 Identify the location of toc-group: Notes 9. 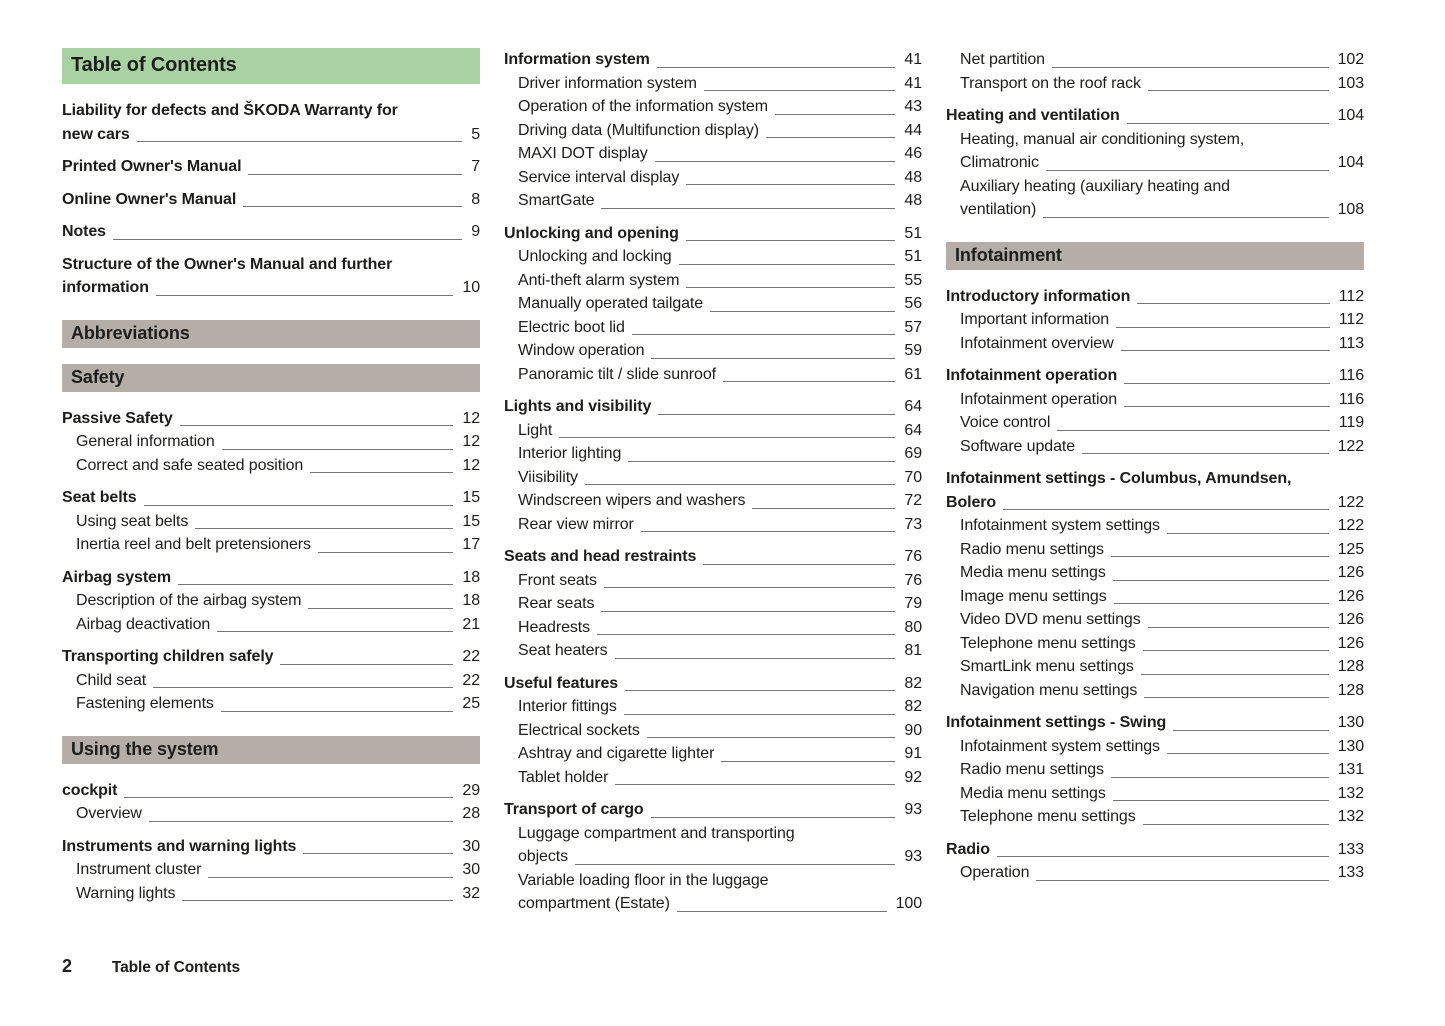
(271, 232).